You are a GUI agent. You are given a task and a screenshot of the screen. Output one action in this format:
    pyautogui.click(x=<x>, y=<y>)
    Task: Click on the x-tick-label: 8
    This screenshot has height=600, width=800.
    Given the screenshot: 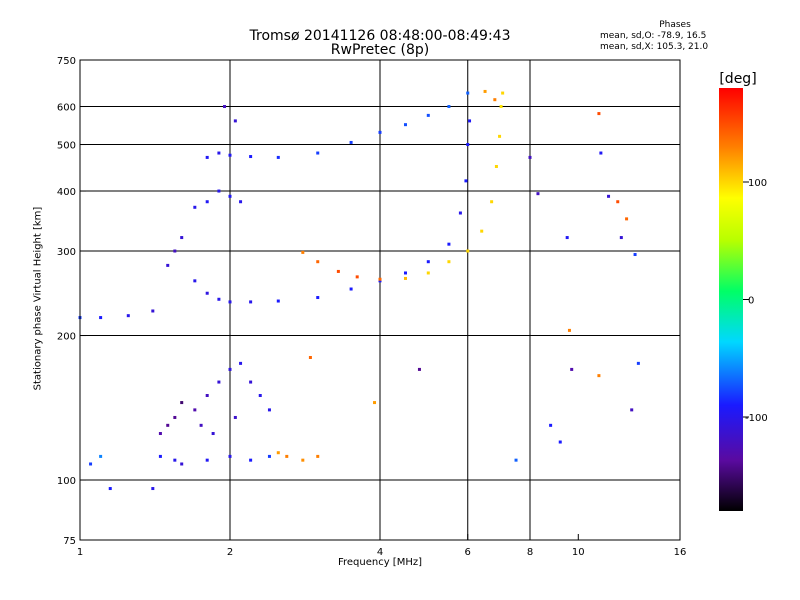 What is the action you would take?
    pyautogui.click(x=530, y=552)
    